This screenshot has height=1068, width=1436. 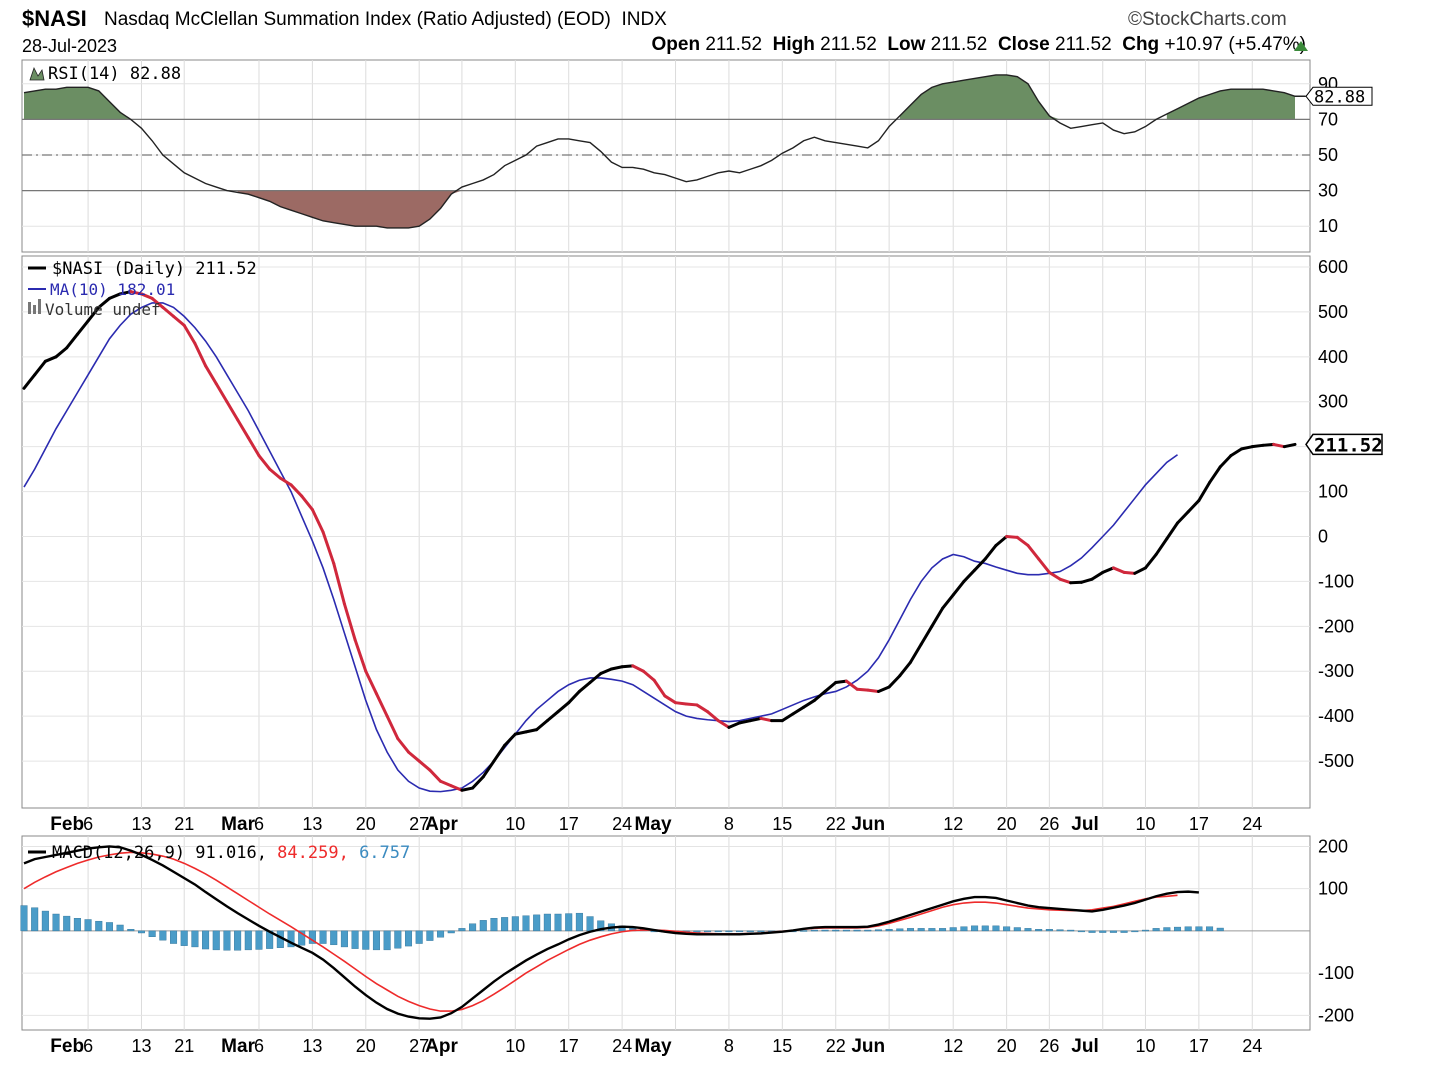 I want to click on date-label: 13, so click(x=312, y=824).